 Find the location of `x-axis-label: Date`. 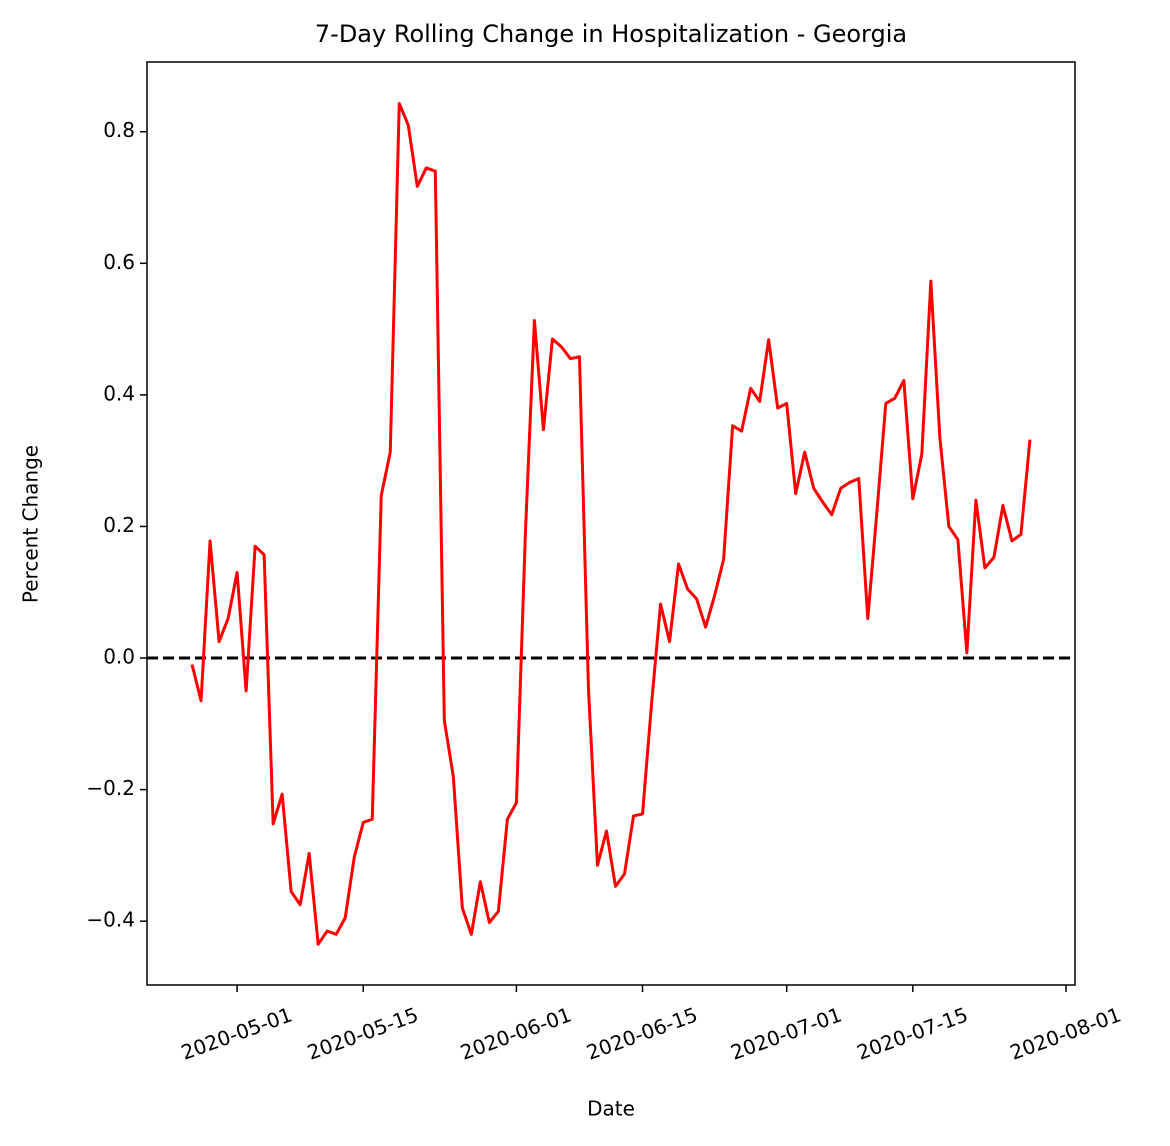

x-axis-label: Date is located at coordinates (611, 1109).